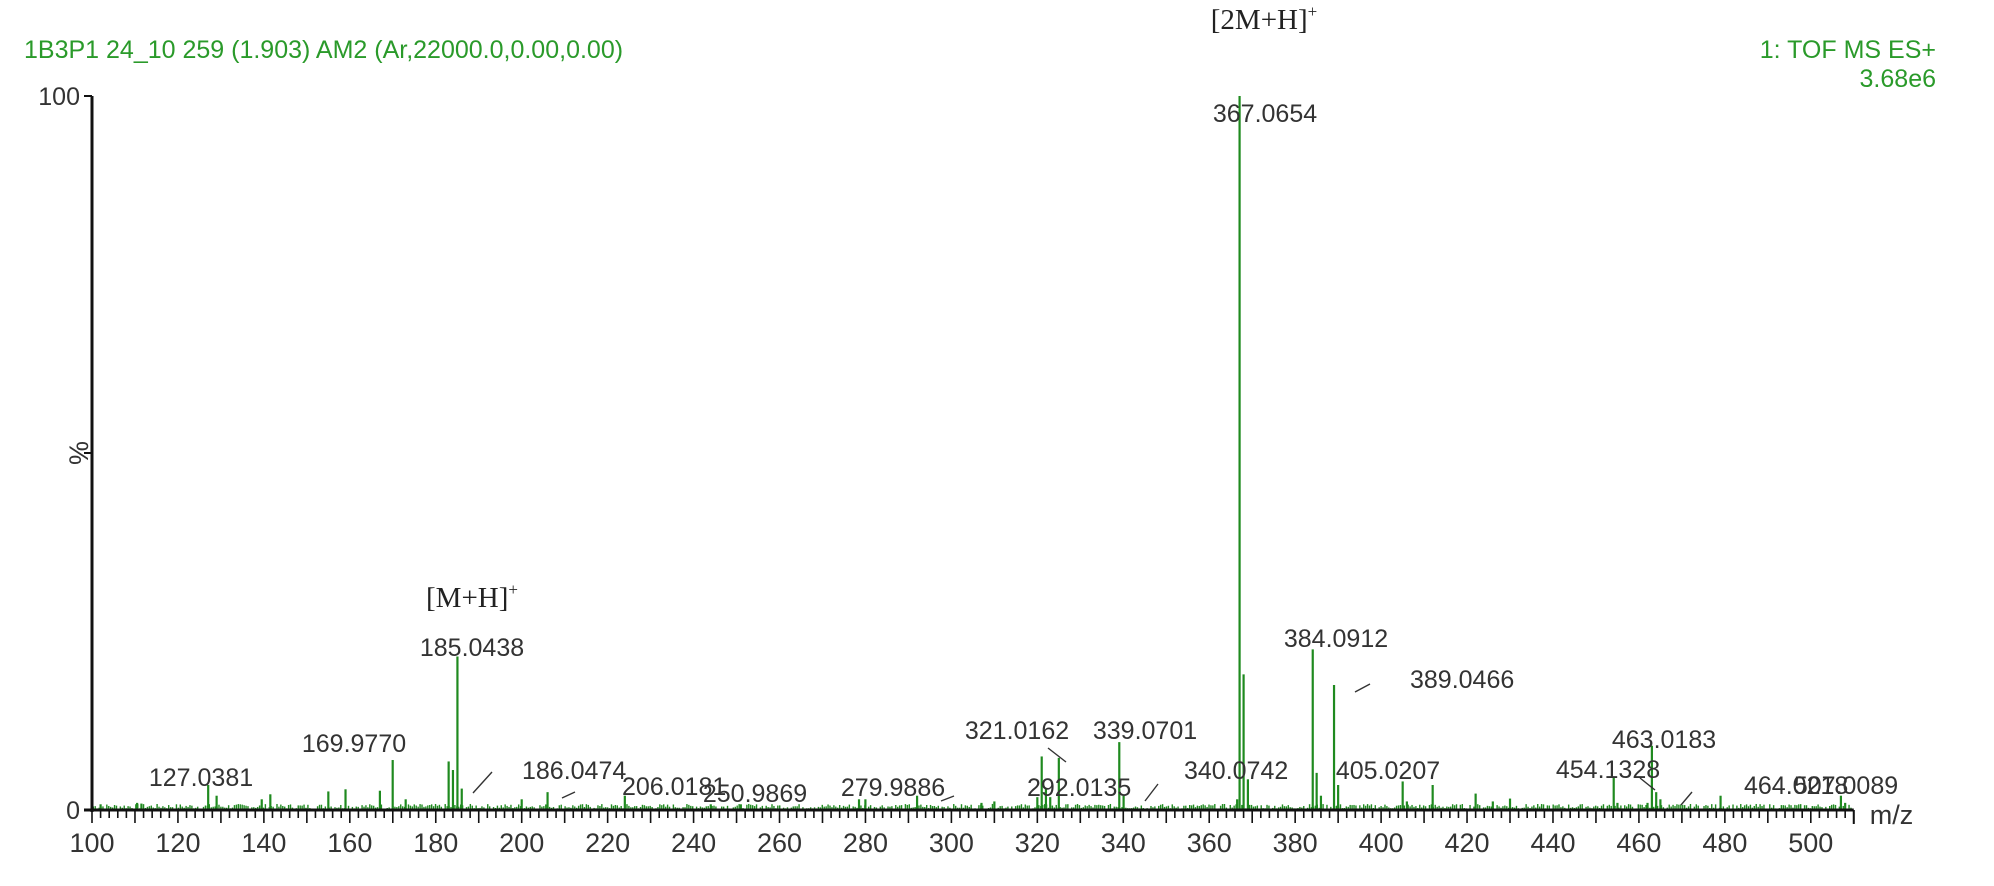  I want to click on annotation-m-plus-h: [M+H]+, so click(472, 597).